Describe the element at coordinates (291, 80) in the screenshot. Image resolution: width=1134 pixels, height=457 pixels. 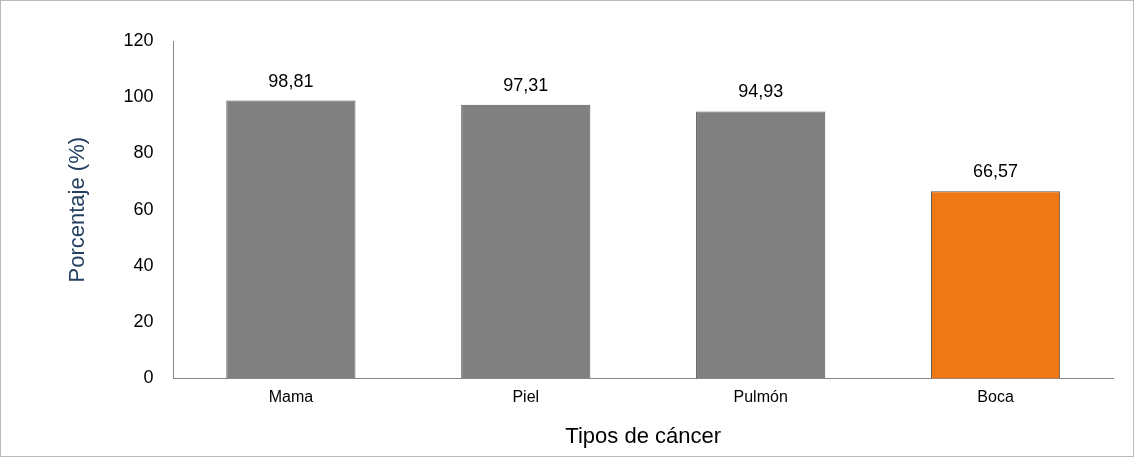
I see `data-label: 98,81` at that location.